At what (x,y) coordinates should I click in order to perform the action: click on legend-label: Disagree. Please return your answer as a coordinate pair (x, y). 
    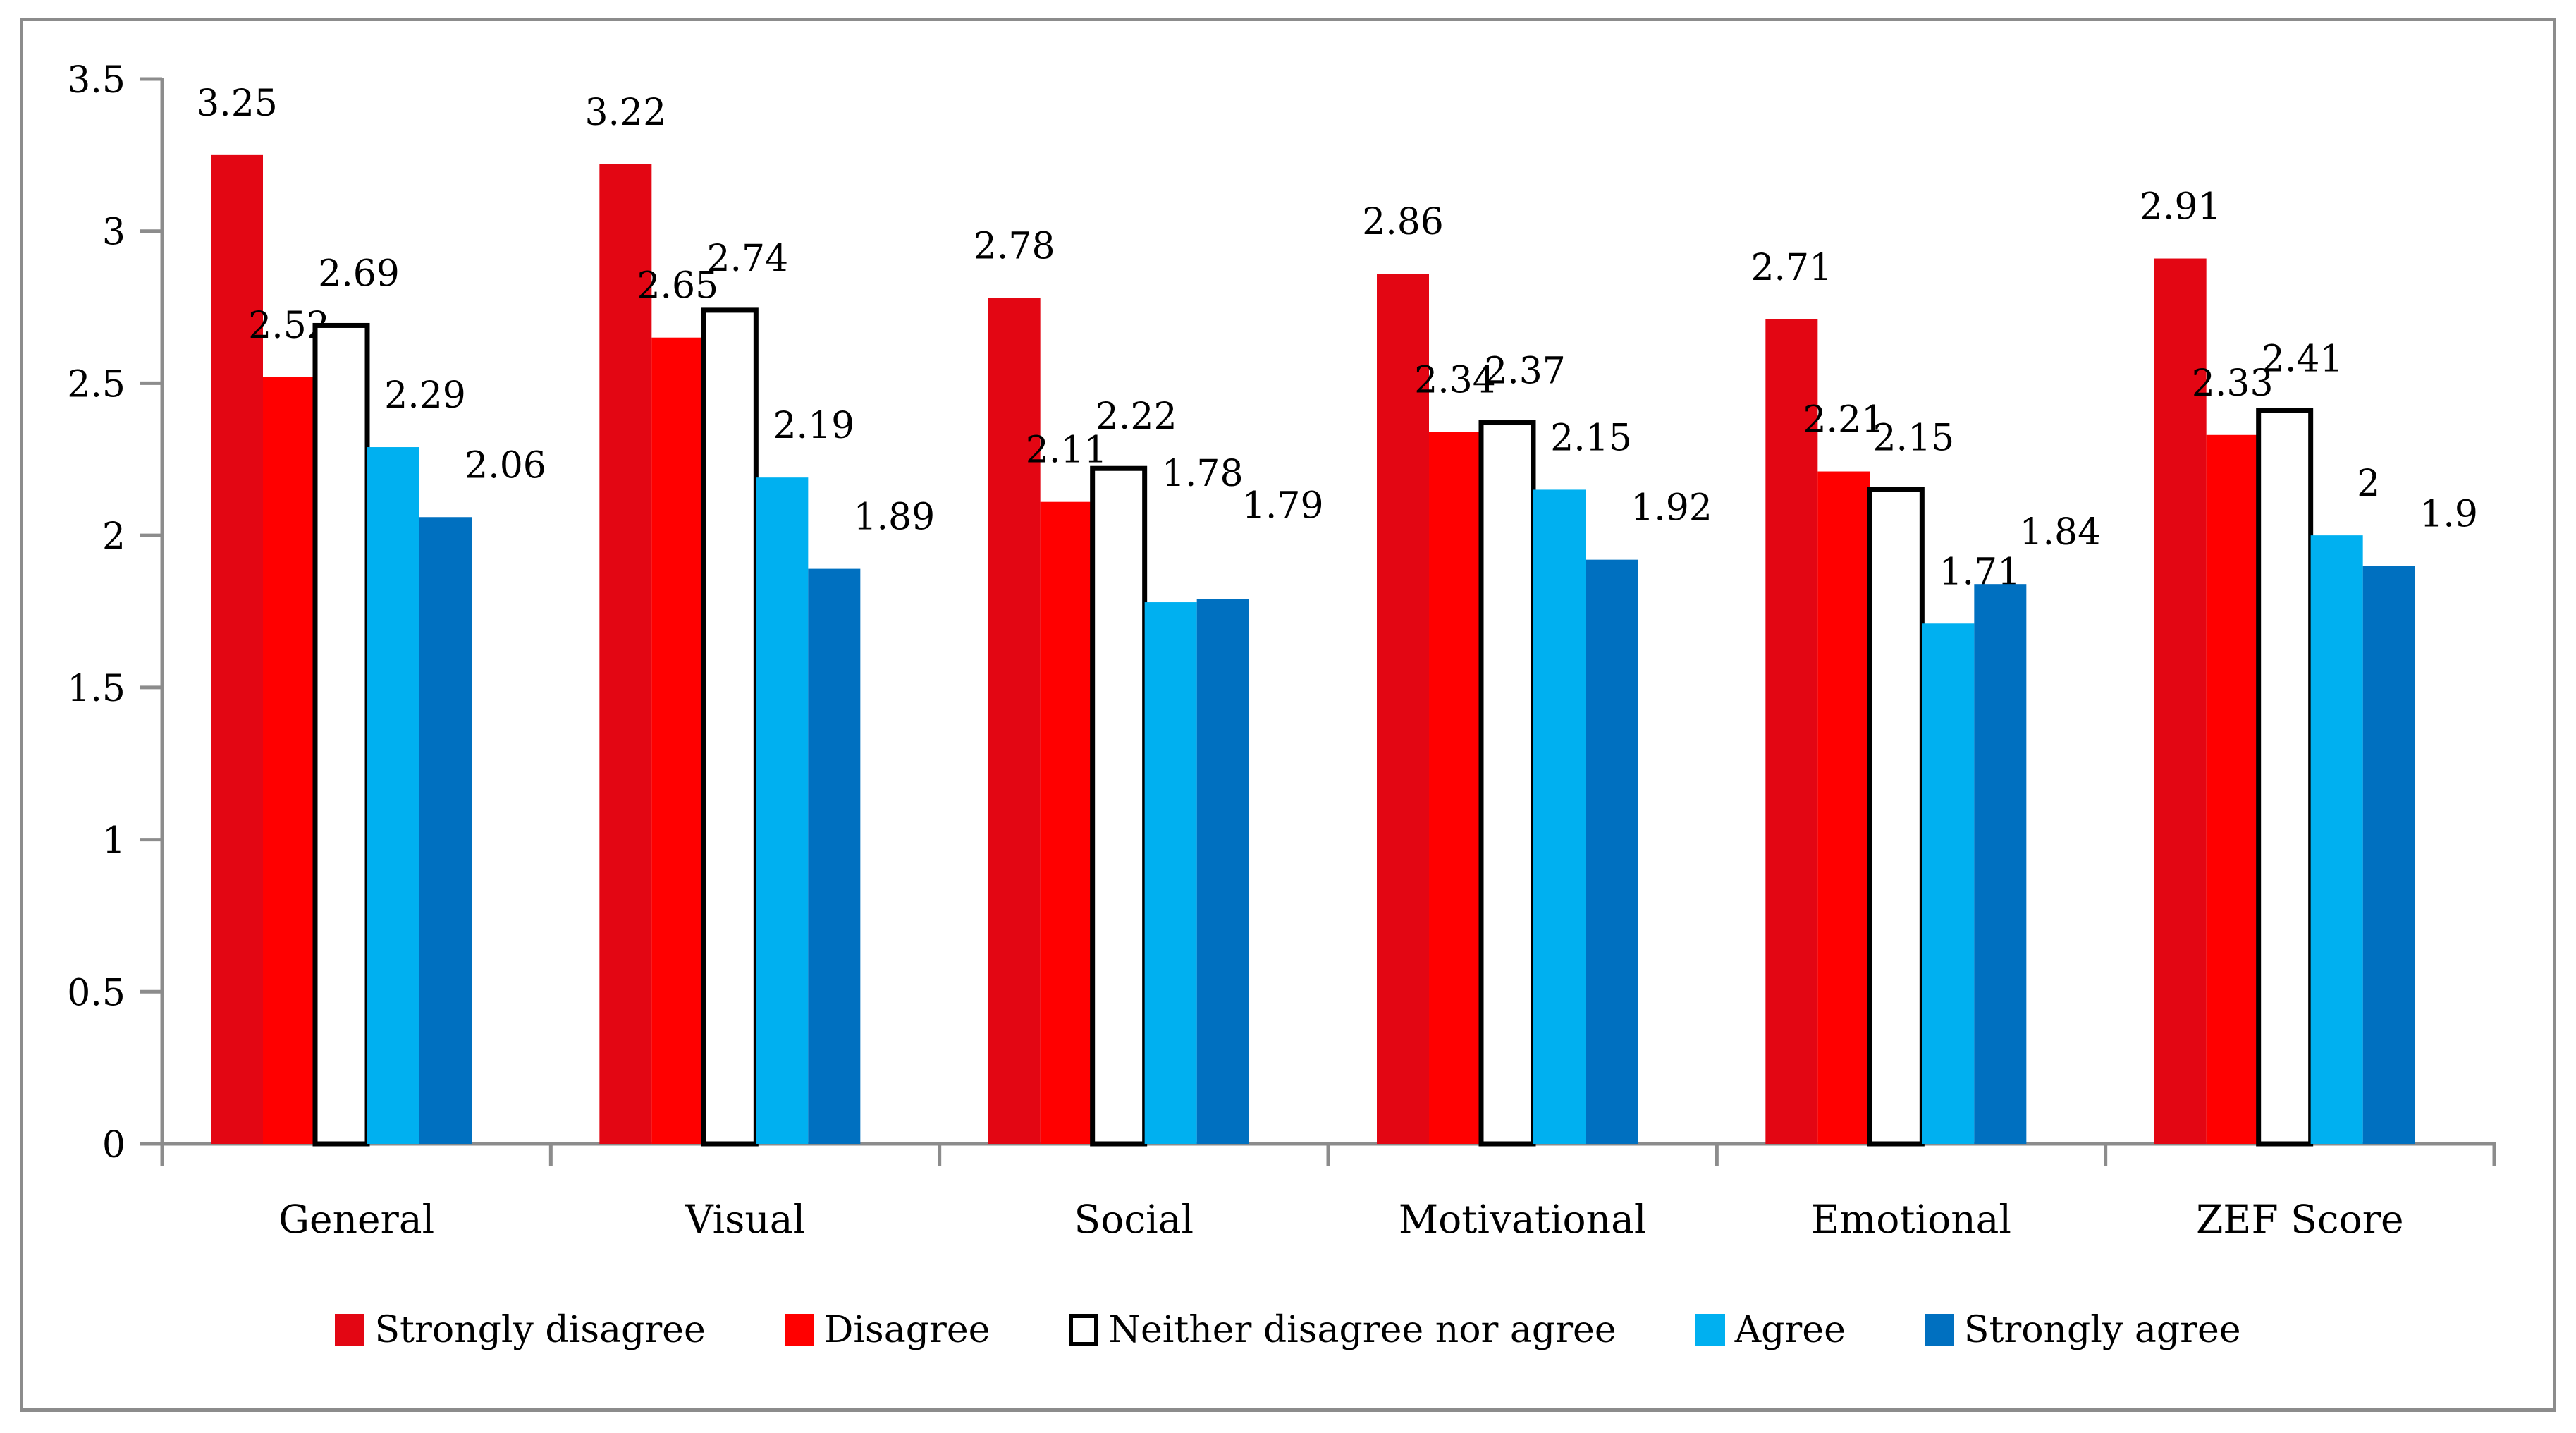
    Looking at the image, I should click on (906, 1330).